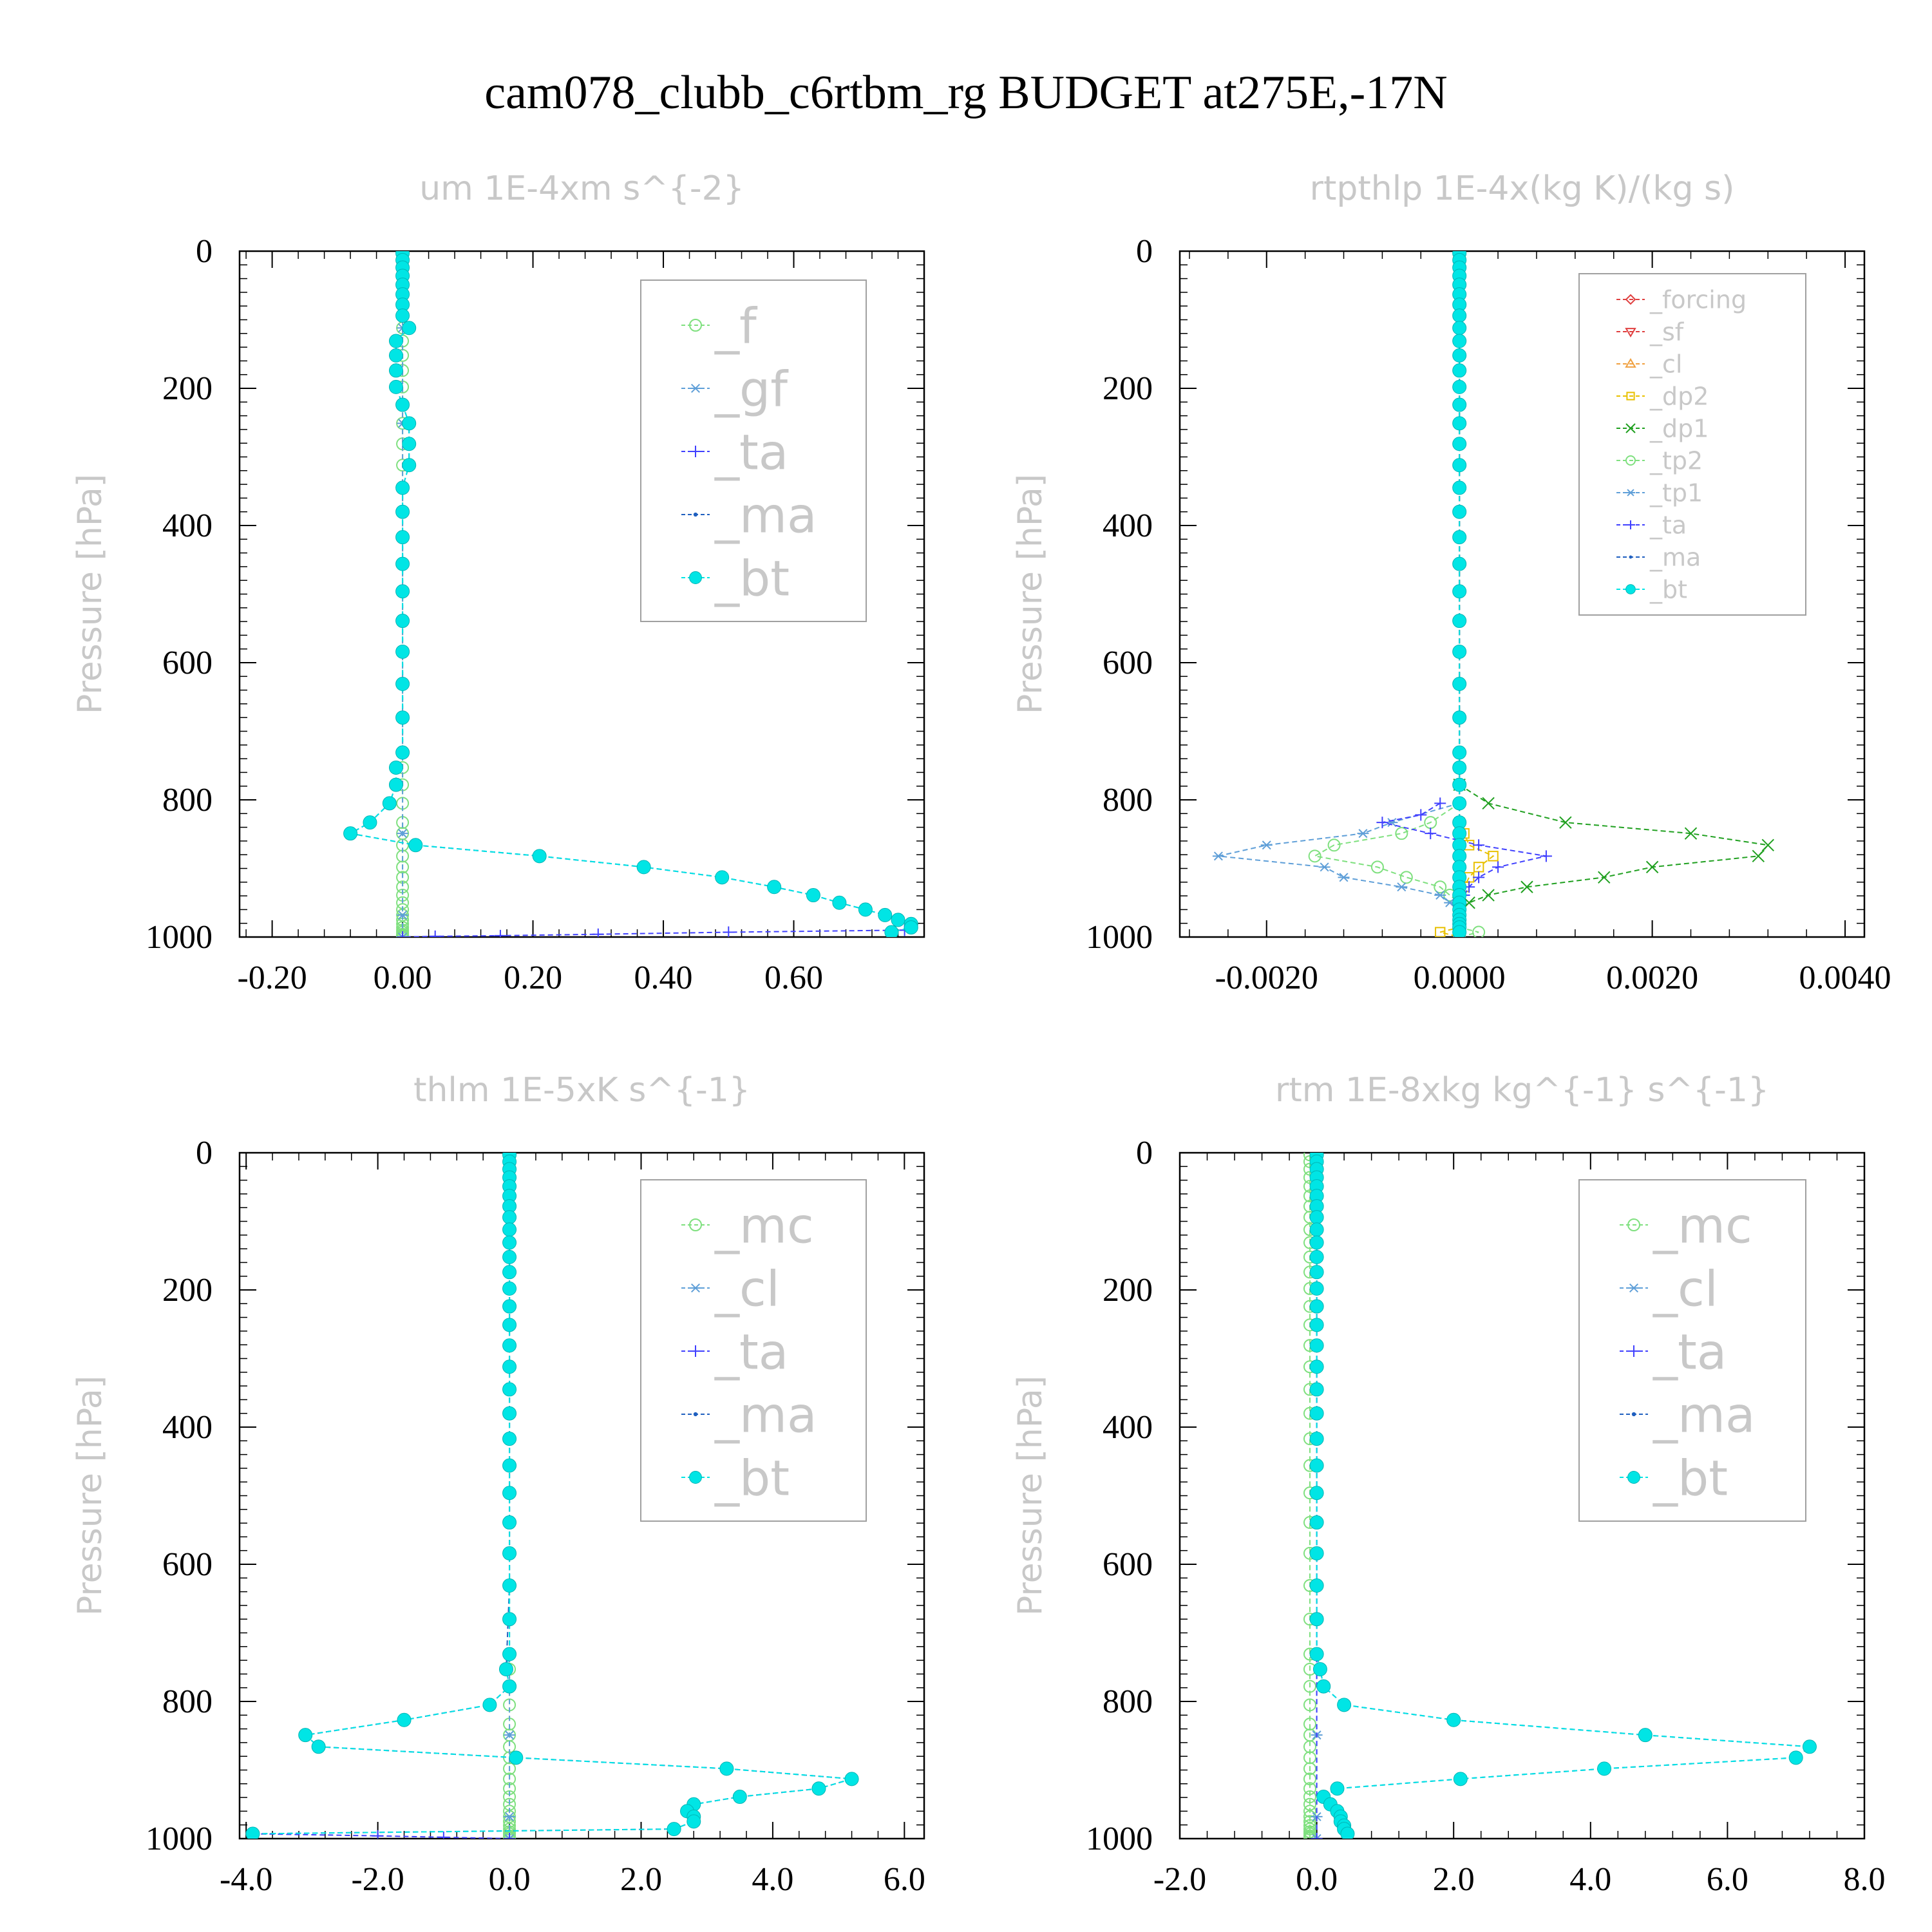 The width and height of the screenshot is (1932, 1932). Describe the element at coordinates (187, 525) in the screenshot. I see `y-tick-label: 400` at that location.